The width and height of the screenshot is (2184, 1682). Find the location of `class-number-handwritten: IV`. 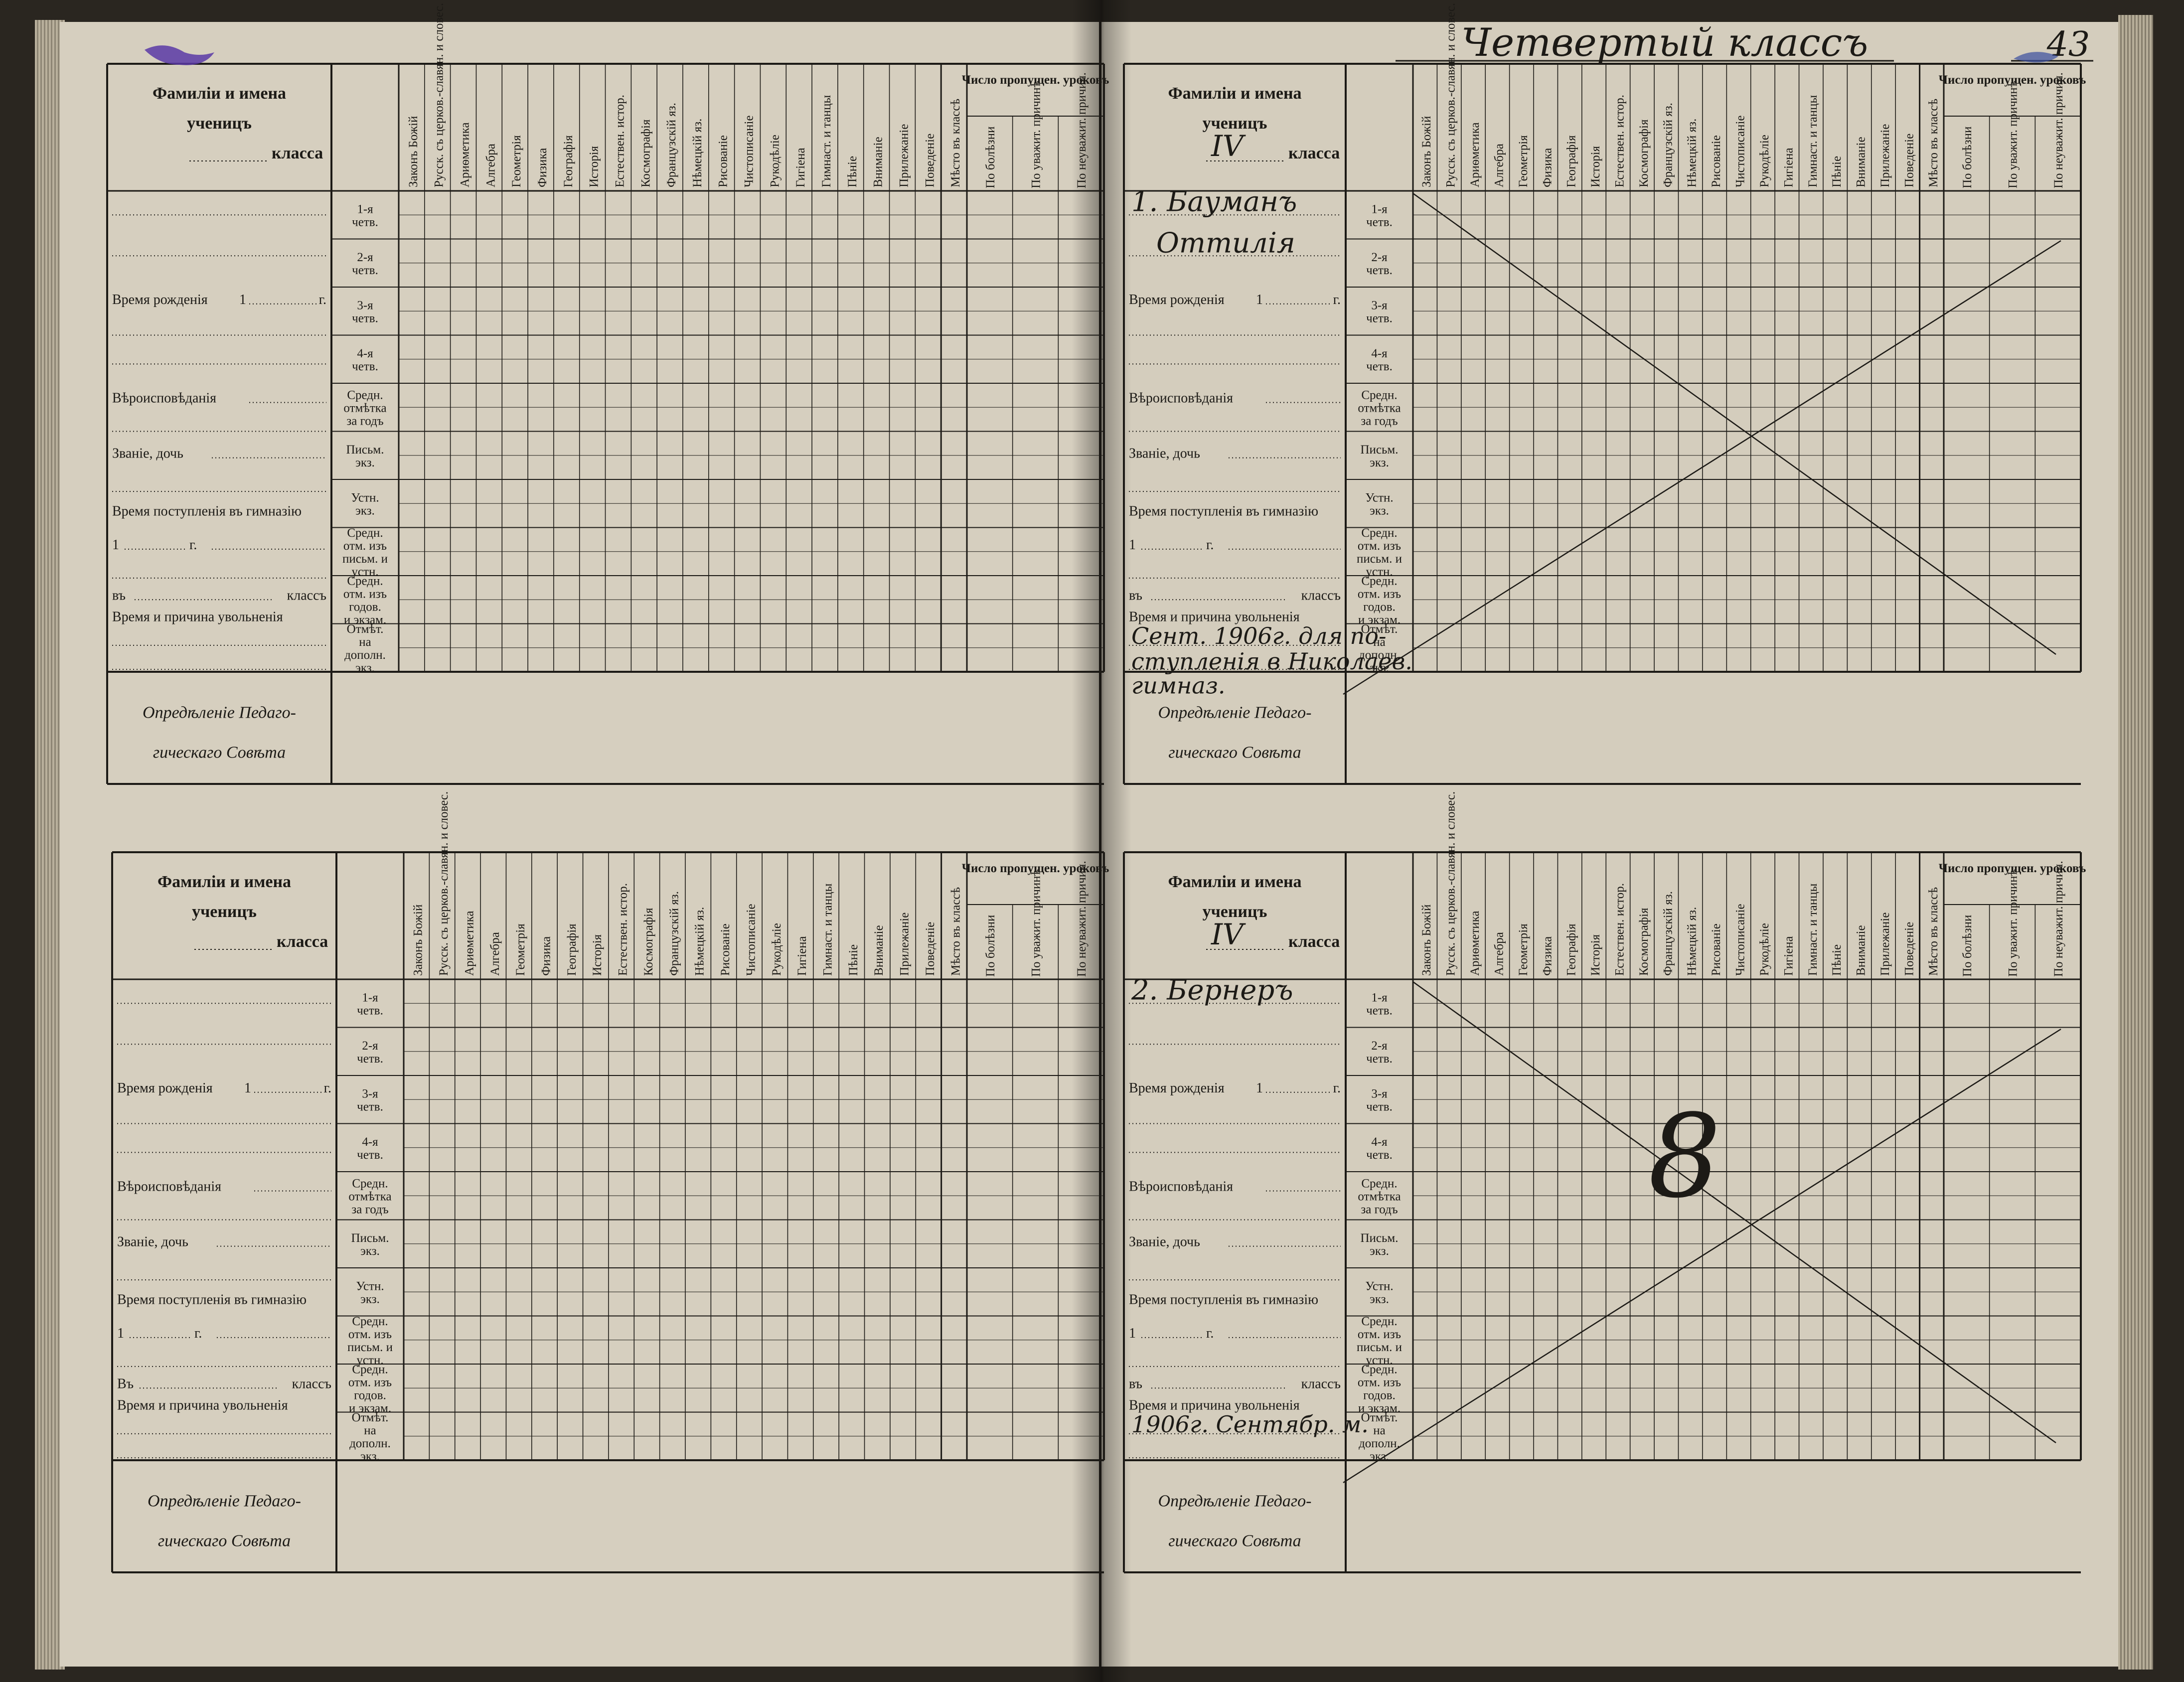

class-number-handwritten: IV is located at coordinates (1228, 934).